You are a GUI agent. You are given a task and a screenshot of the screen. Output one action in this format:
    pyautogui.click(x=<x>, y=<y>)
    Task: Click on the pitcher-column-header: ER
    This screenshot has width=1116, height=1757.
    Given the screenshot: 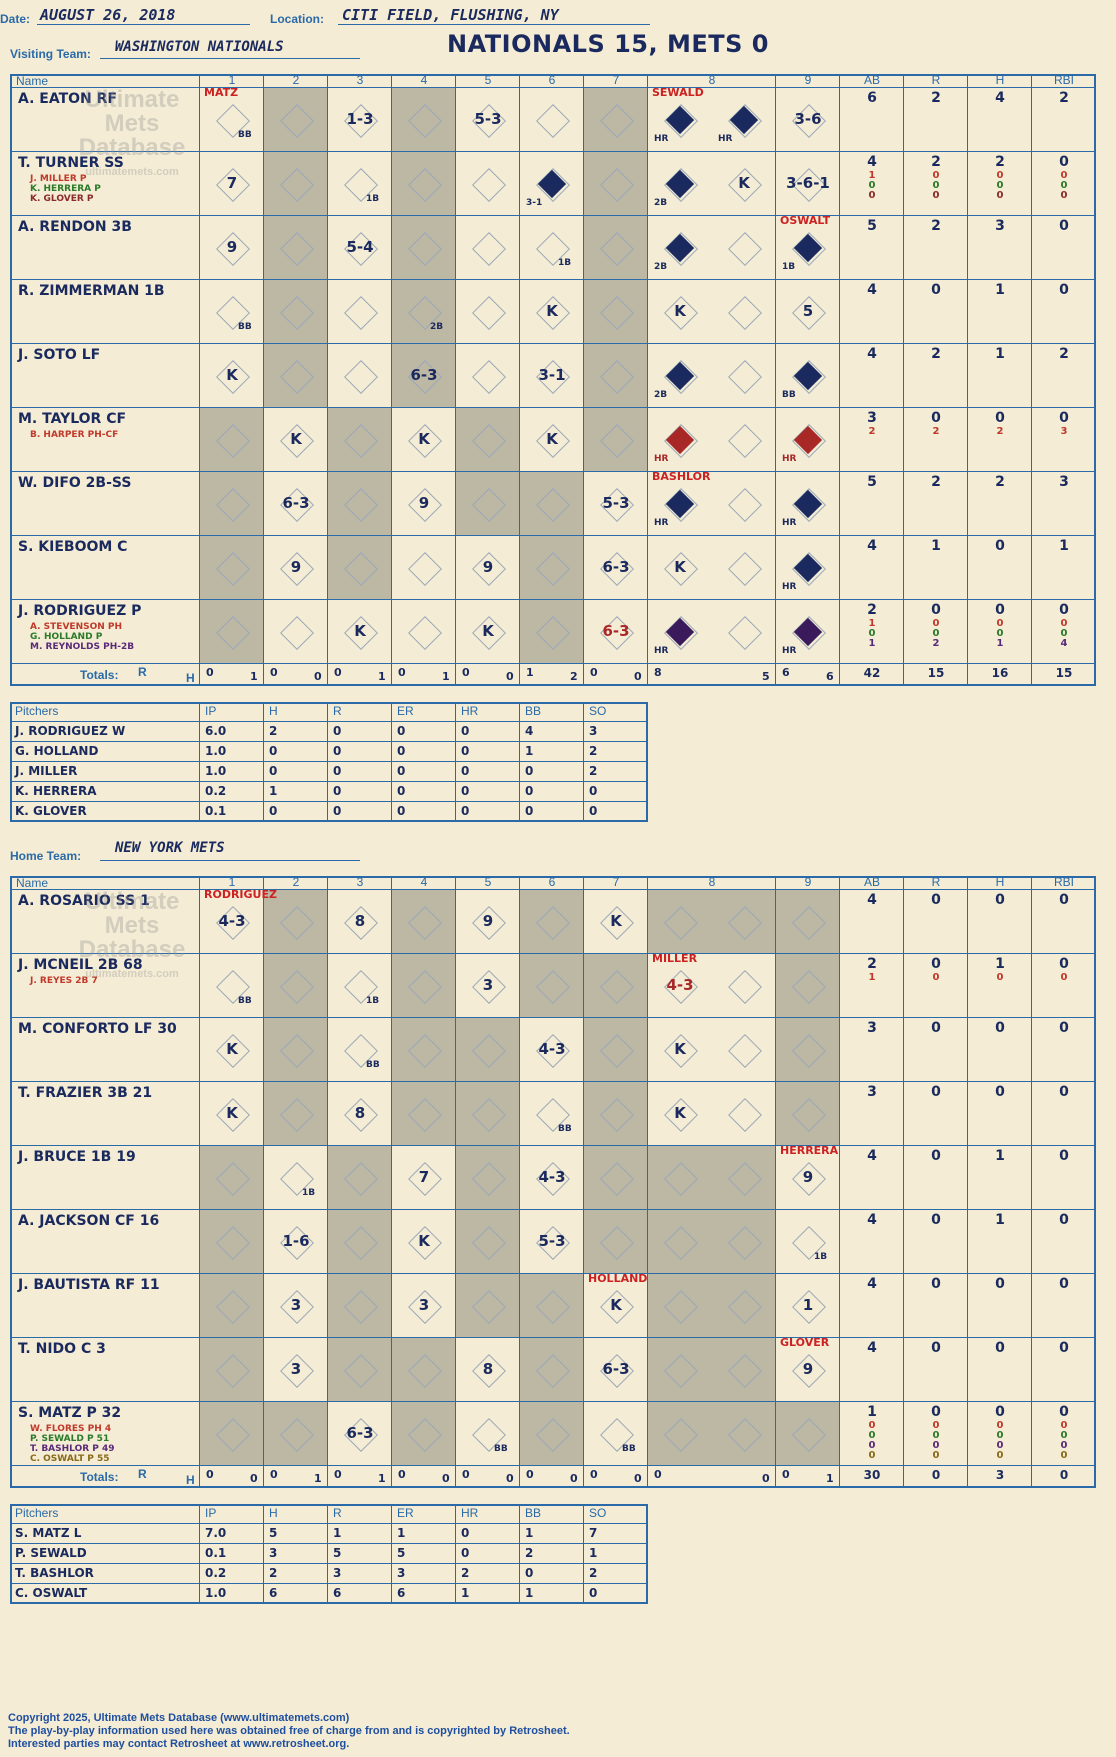 What is the action you would take?
    pyautogui.click(x=424, y=712)
    